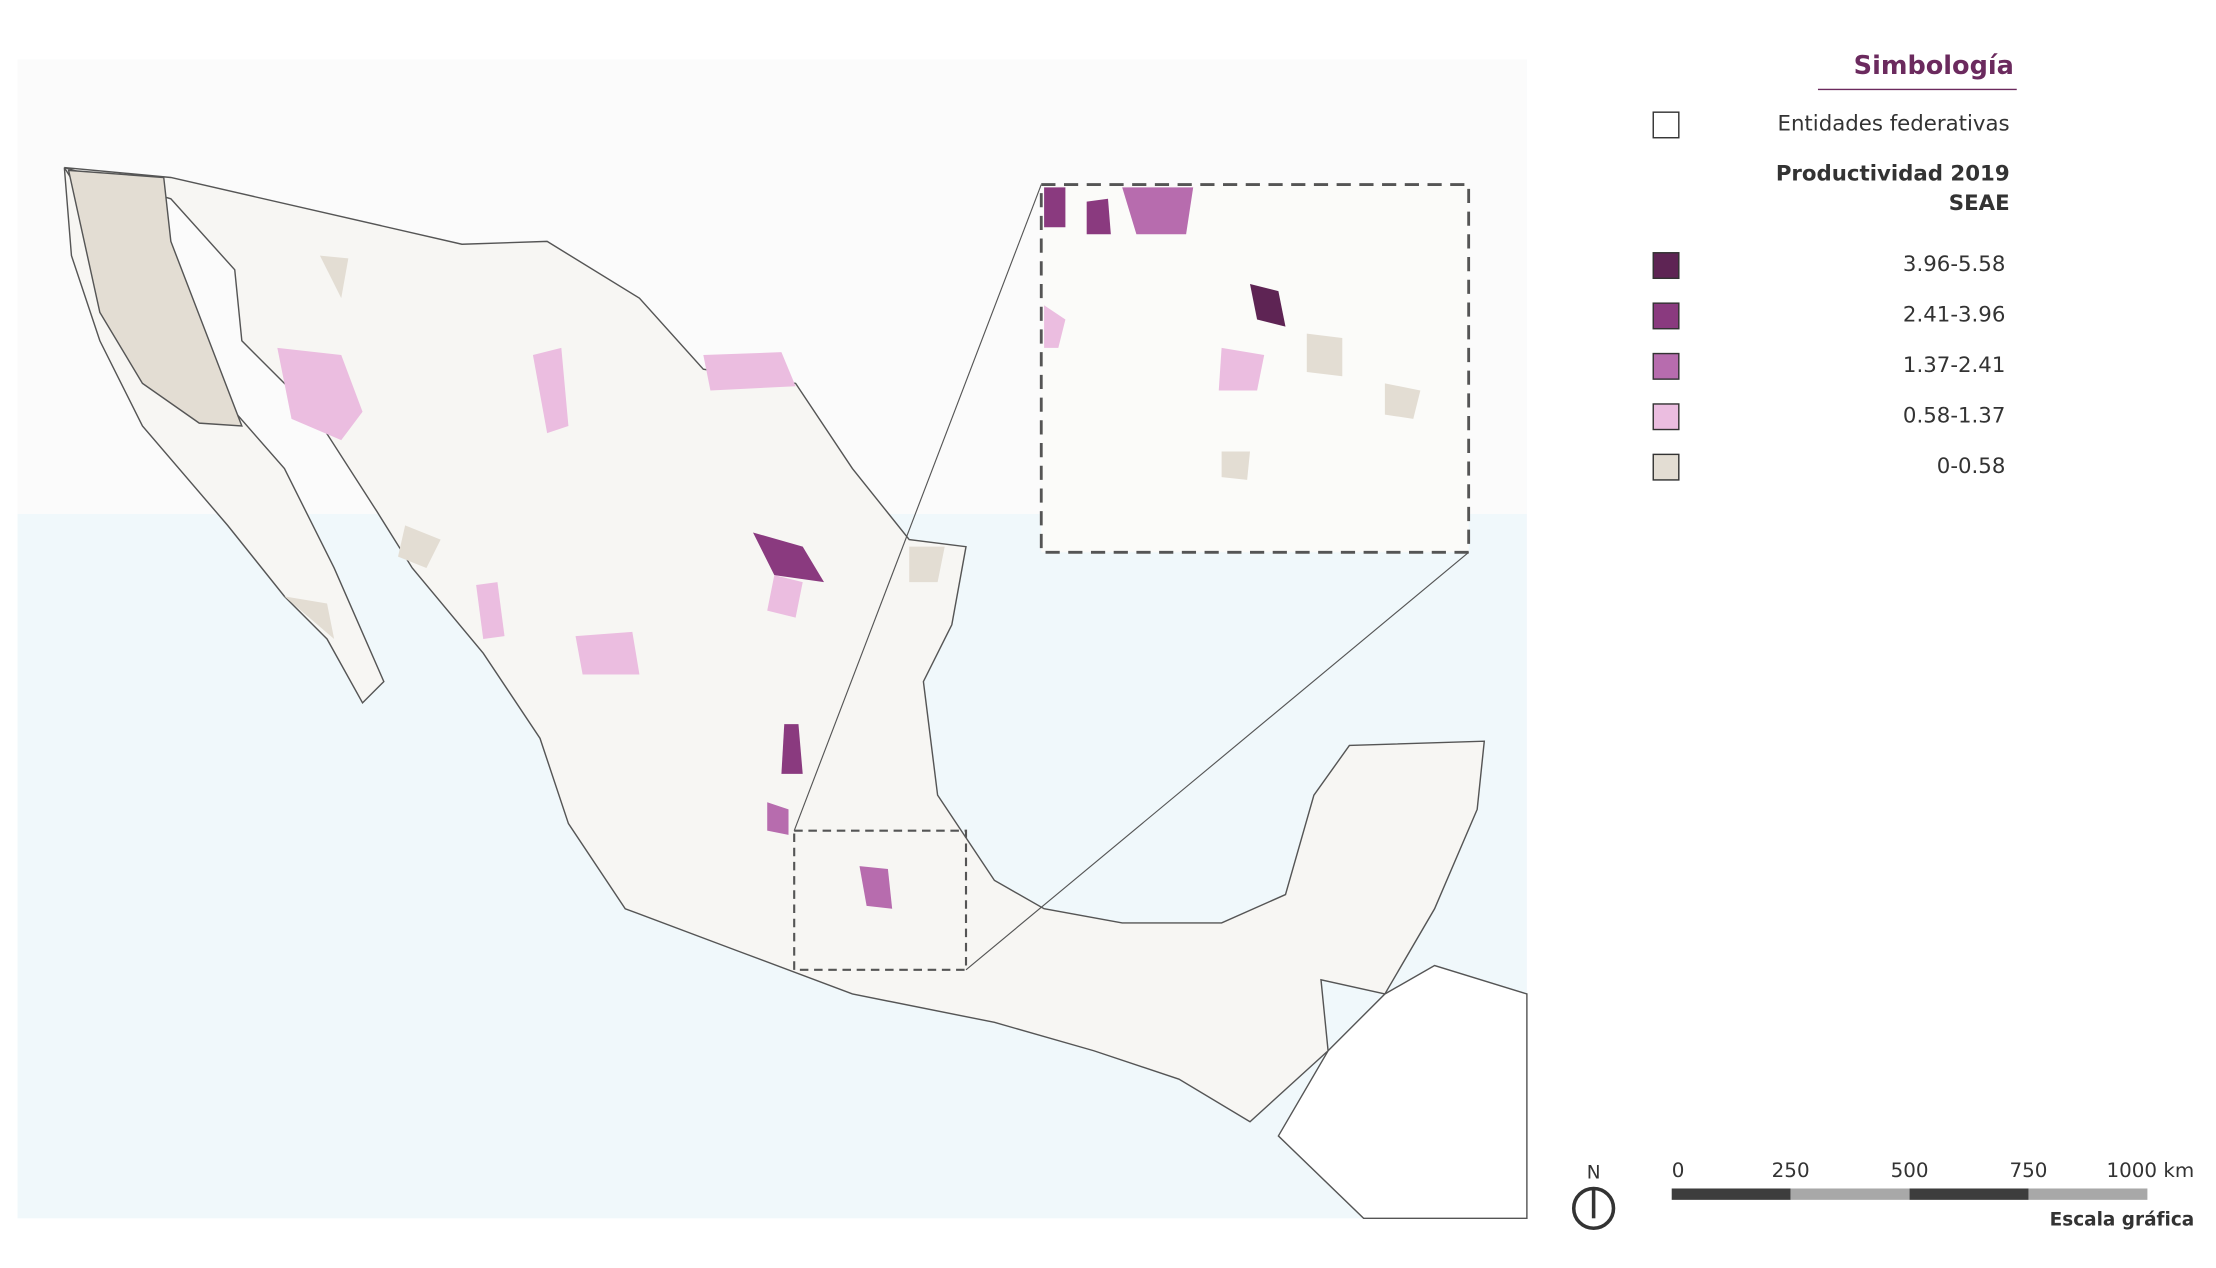 This screenshot has height=1268, width=2216. Describe the element at coordinates (1678, 1170) in the screenshot. I see `scale-tick-label: 0` at that location.